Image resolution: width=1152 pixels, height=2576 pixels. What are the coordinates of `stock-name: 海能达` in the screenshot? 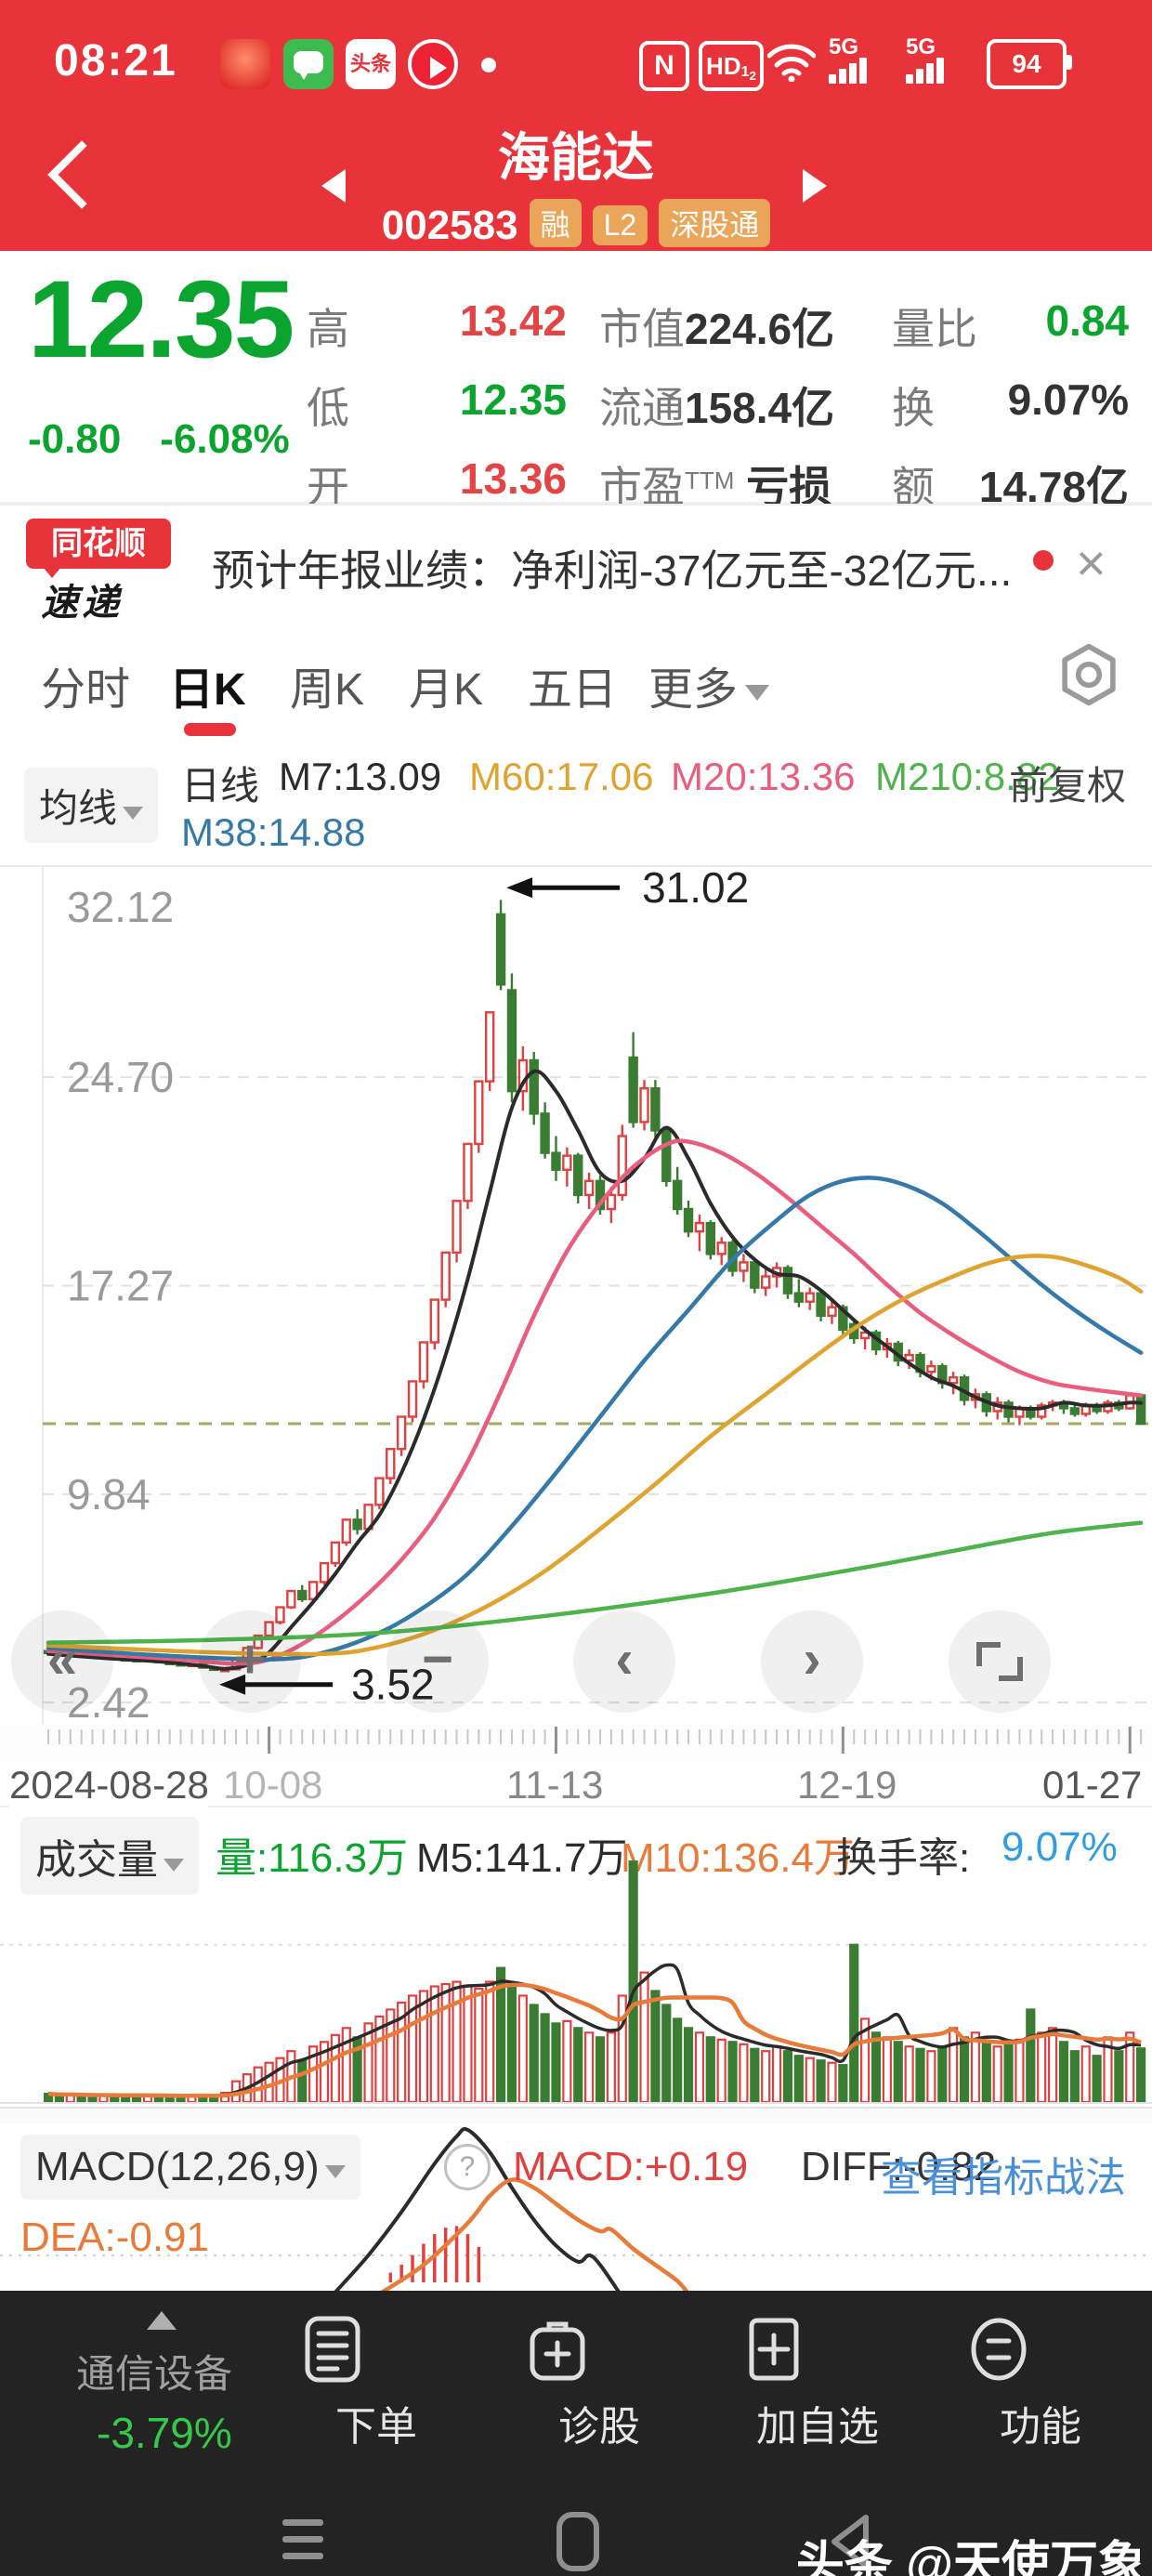 It's located at (576, 157).